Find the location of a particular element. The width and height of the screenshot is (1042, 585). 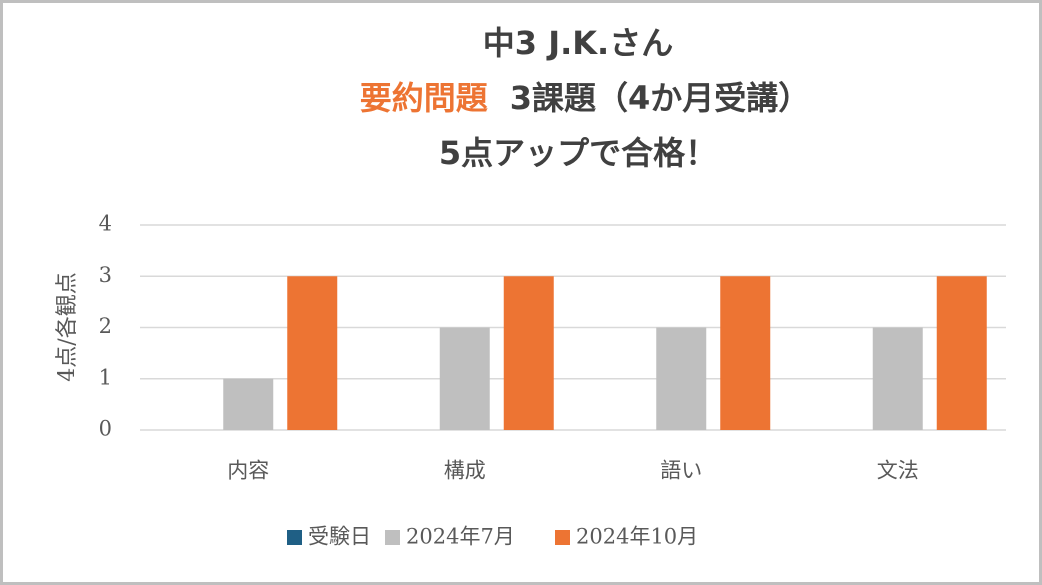

title-line: 5点アップで合格！ is located at coordinates (578, 153).